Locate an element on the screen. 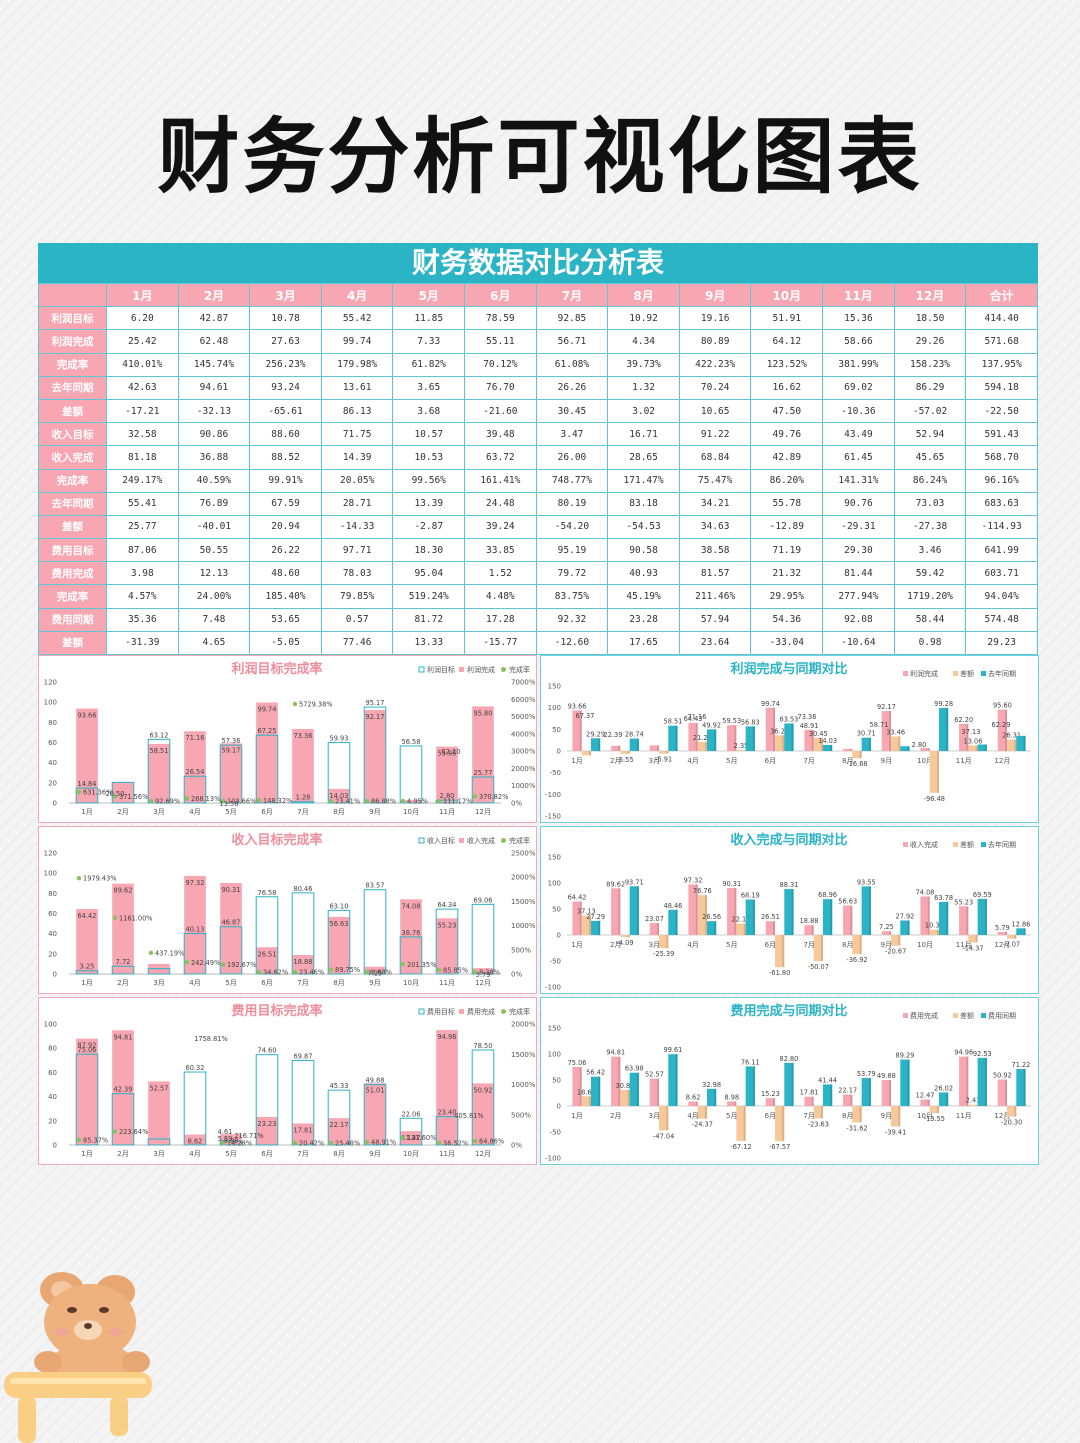 The image size is (1080, 1443). table-cell: 26.22 is located at coordinates (285, 550).